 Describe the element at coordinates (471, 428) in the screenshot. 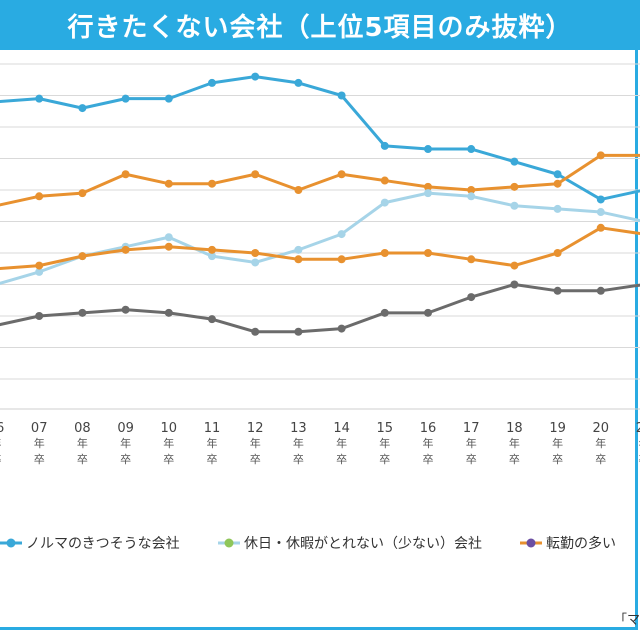

I see `x-tick-label: 17` at that location.